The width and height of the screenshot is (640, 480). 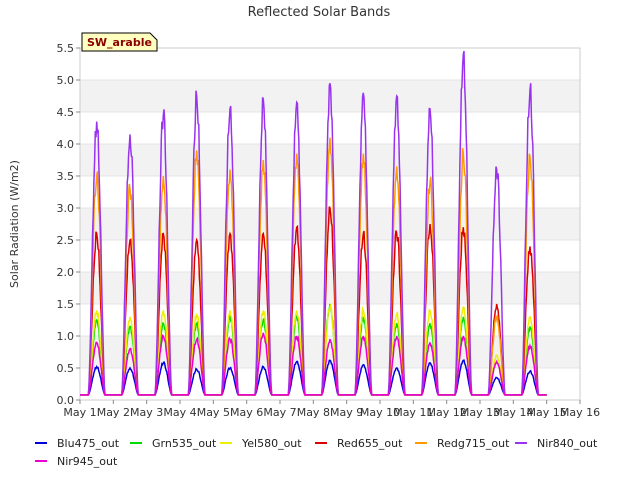 What do you see at coordinates (580, 412) in the screenshot?
I see `x-tick-label: May 16` at bounding box center [580, 412].